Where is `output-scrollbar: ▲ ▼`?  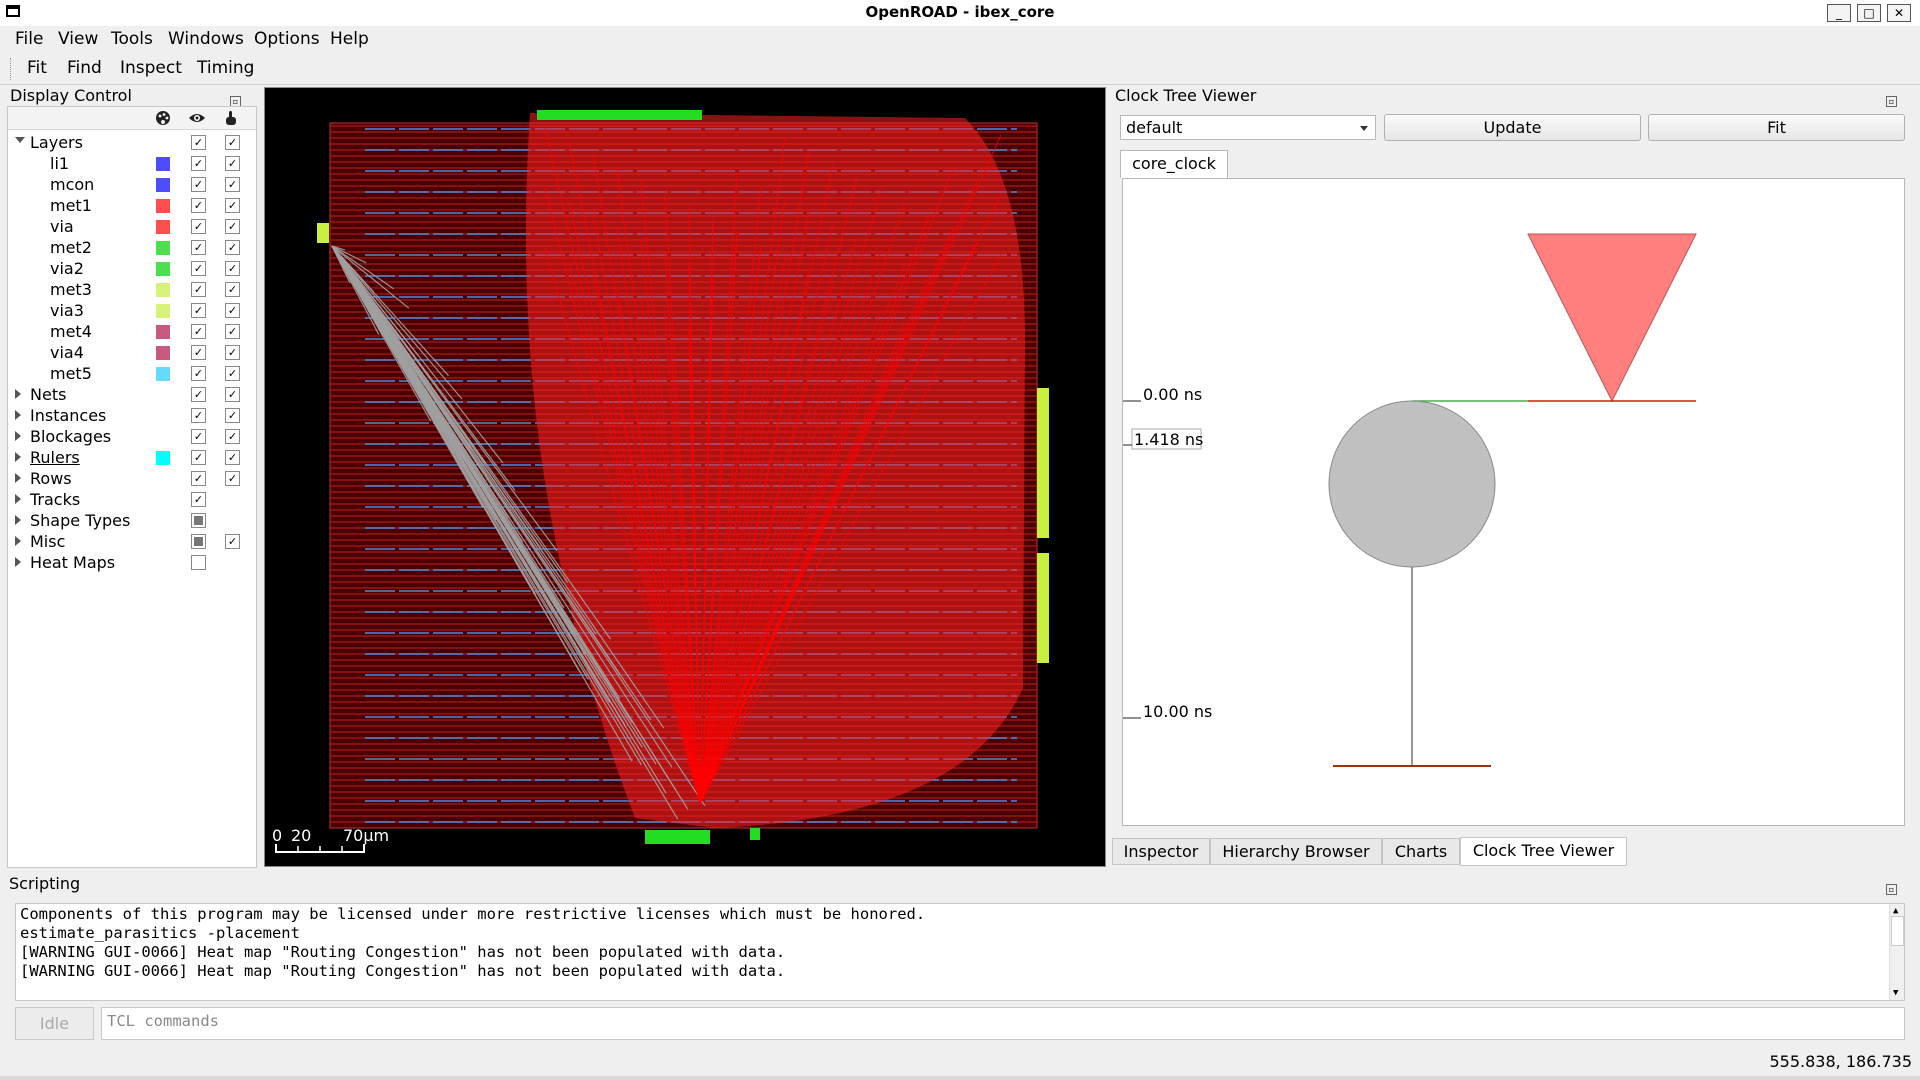
output-scrollbar: ▲ ▼ is located at coordinates (1896, 952).